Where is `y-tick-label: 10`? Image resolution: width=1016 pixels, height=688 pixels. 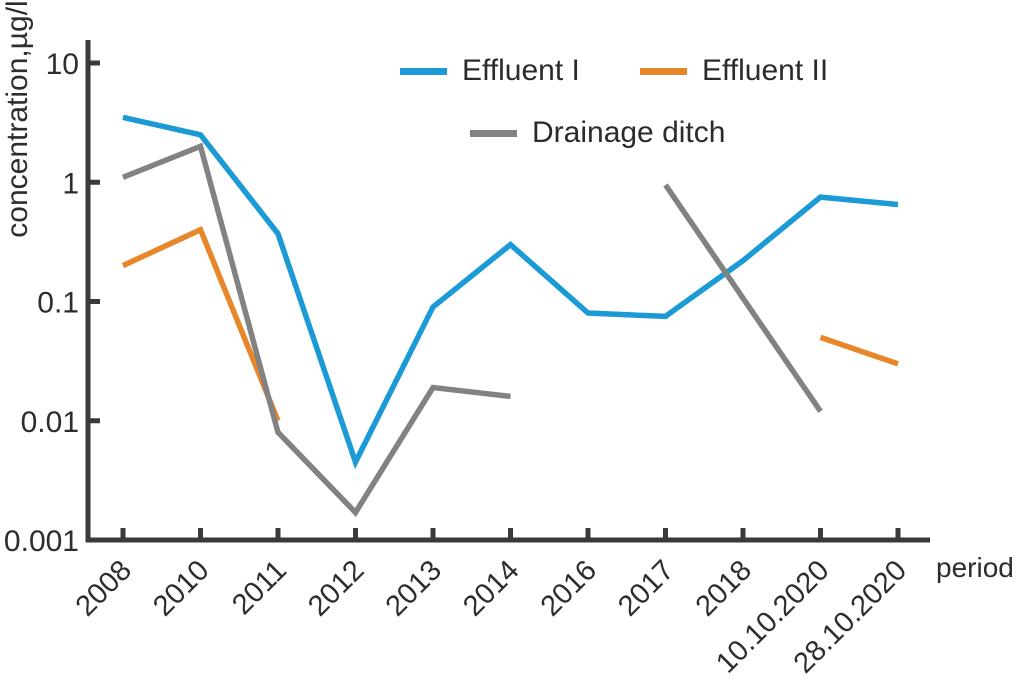 y-tick-label: 10 is located at coordinates (62, 64).